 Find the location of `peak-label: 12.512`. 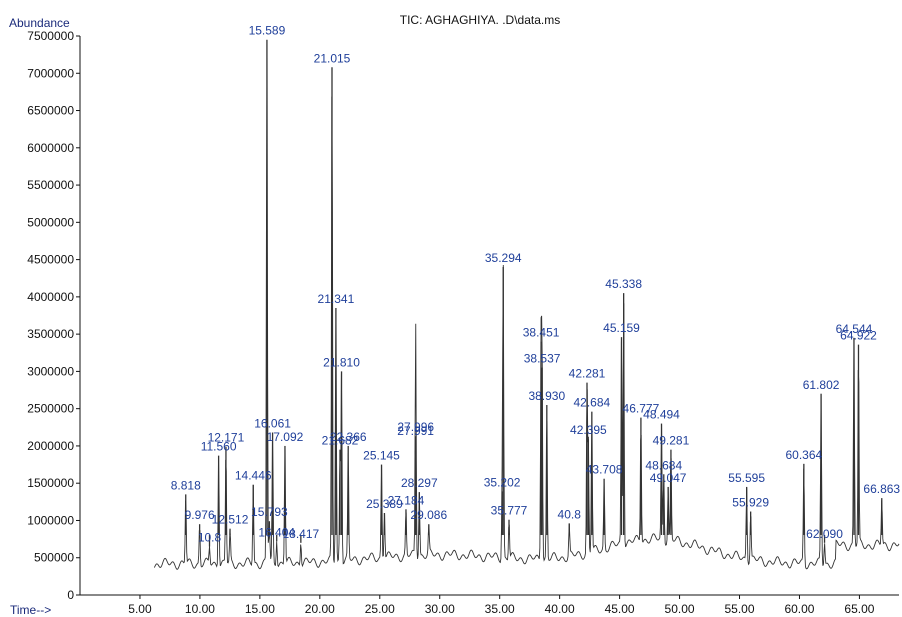

peak-label: 12.512 is located at coordinates (230, 520).